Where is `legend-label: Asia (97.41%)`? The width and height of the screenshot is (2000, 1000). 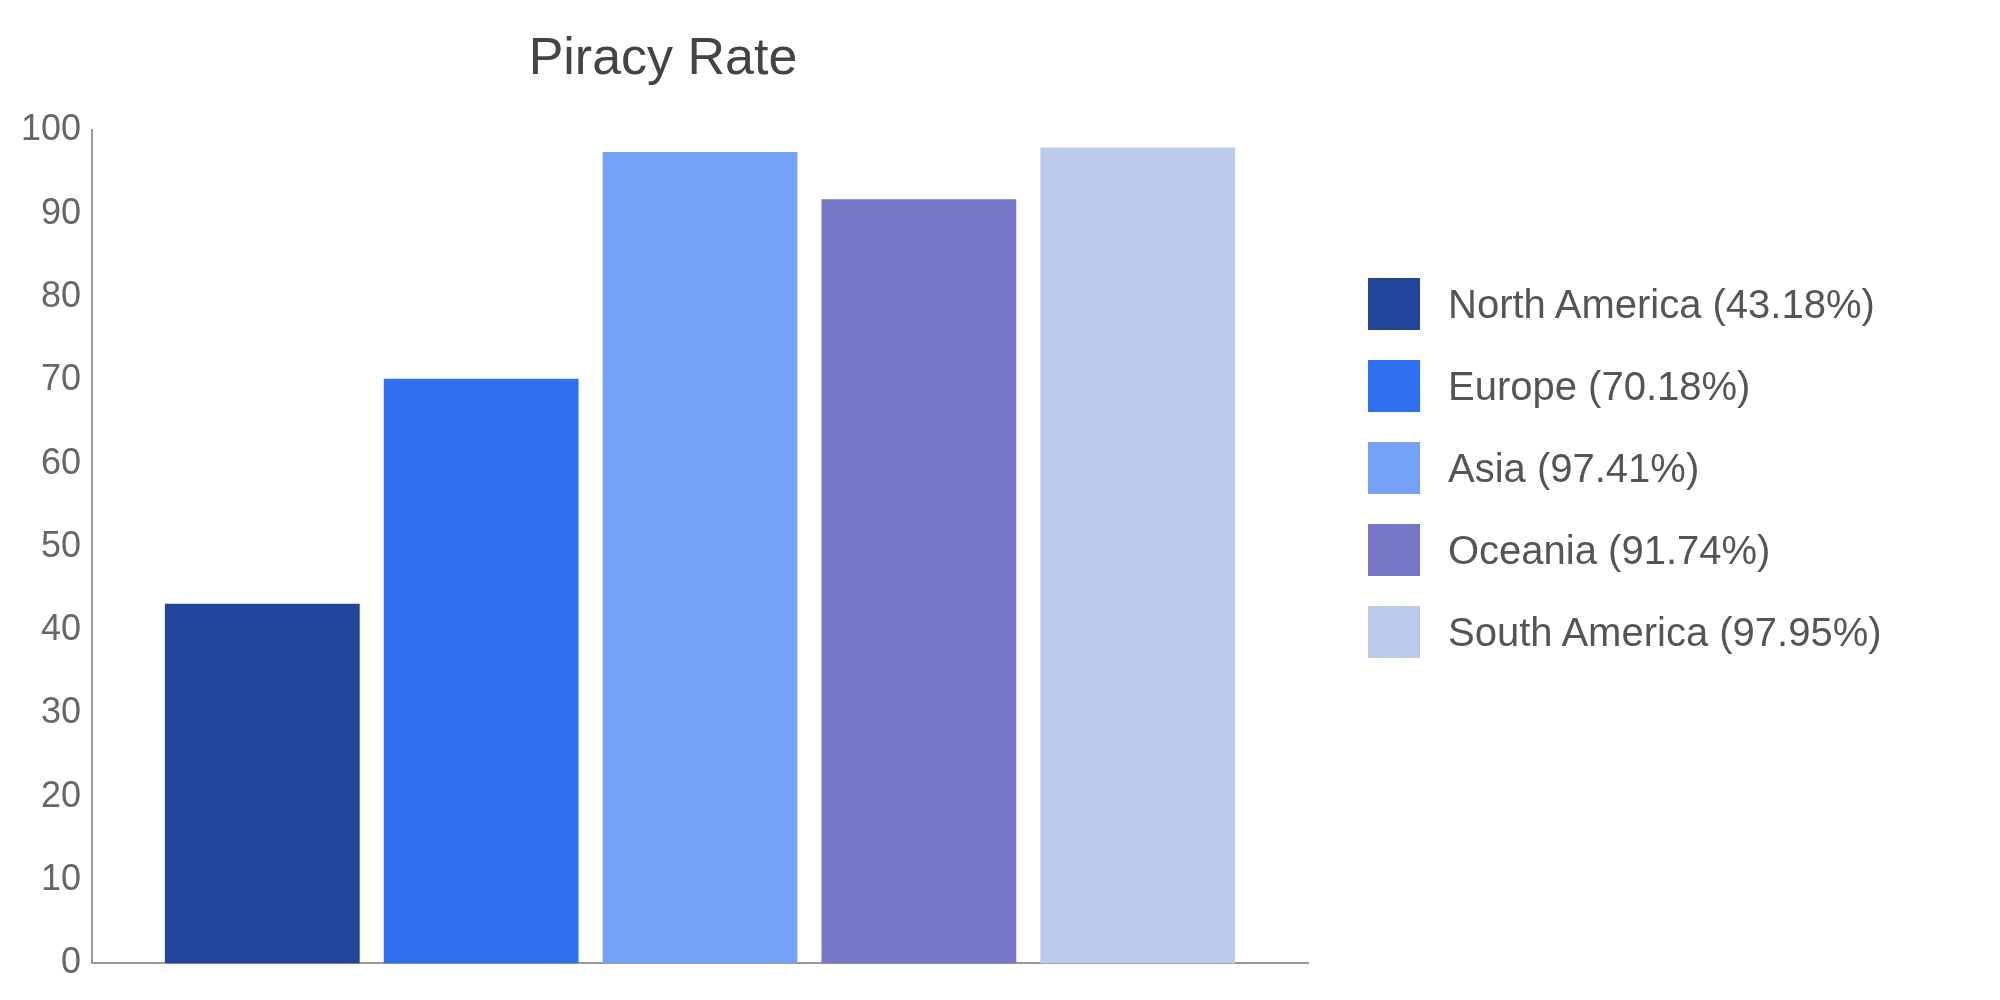
legend-label: Asia (97.41%) is located at coordinates (1574, 468).